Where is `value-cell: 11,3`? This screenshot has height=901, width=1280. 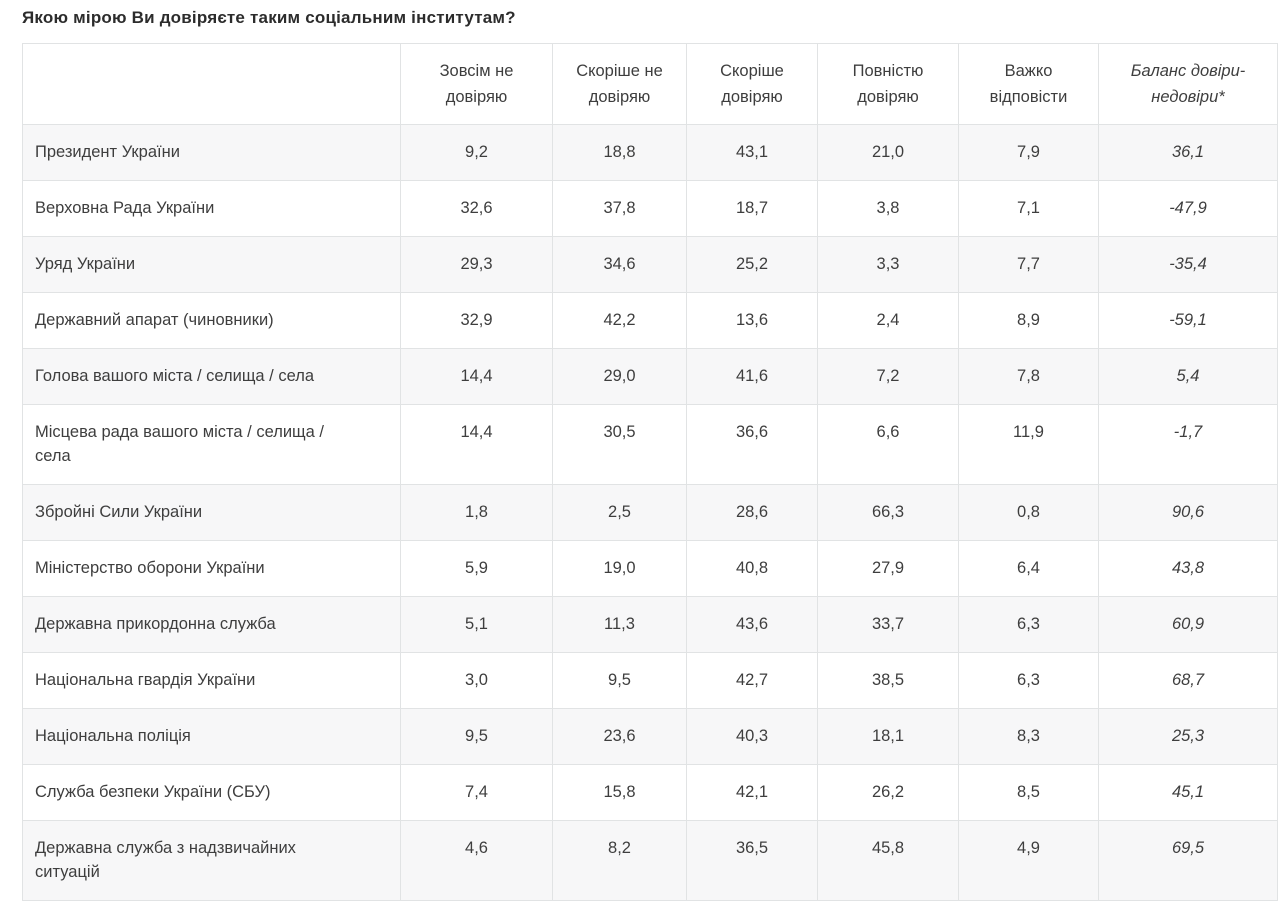
value-cell: 11,3 is located at coordinates (619, 624).